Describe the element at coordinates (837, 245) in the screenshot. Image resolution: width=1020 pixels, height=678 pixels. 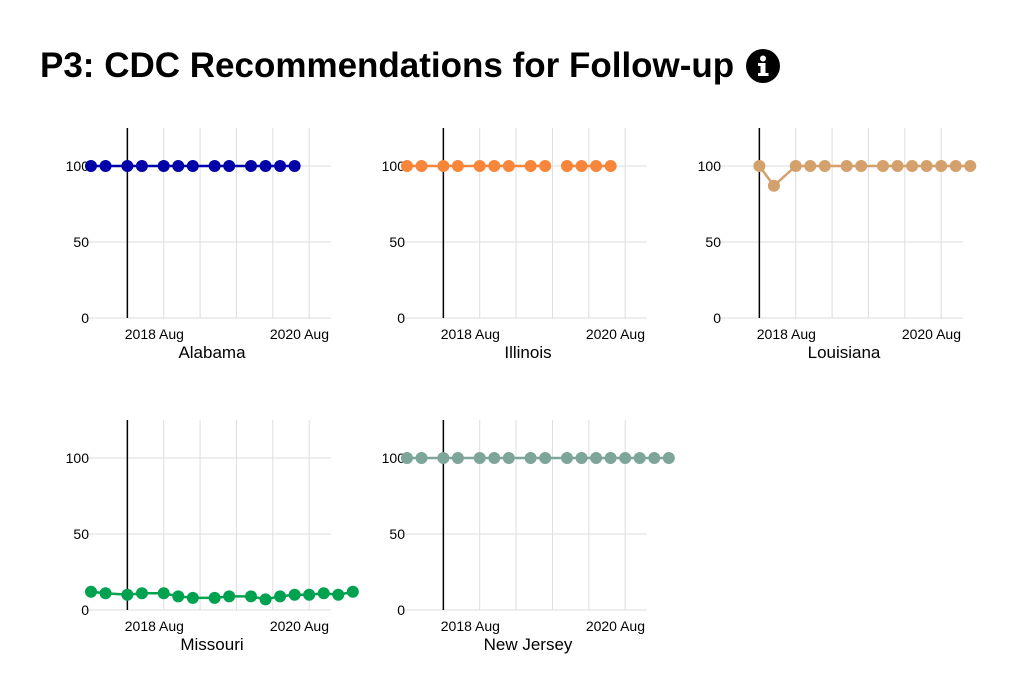
I see `chart-panel-louisiana: 0 50 100 2018 Aug 2020 Aug Louisiana` at that location.